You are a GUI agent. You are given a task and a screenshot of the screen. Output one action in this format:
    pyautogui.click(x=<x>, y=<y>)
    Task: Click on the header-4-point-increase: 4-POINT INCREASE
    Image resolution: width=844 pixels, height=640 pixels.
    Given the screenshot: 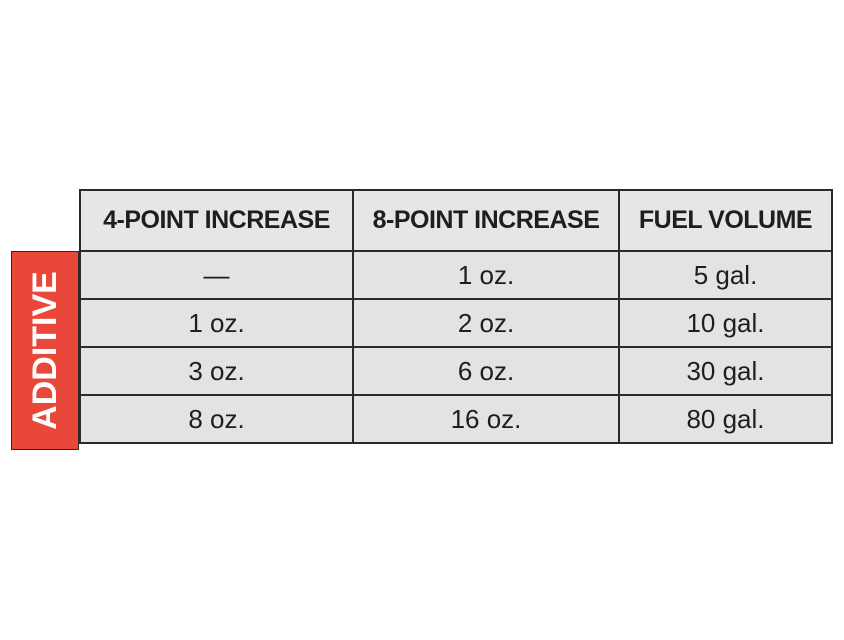 What is the action you would take?
    pyautogui.click(x=216, y=220)
    